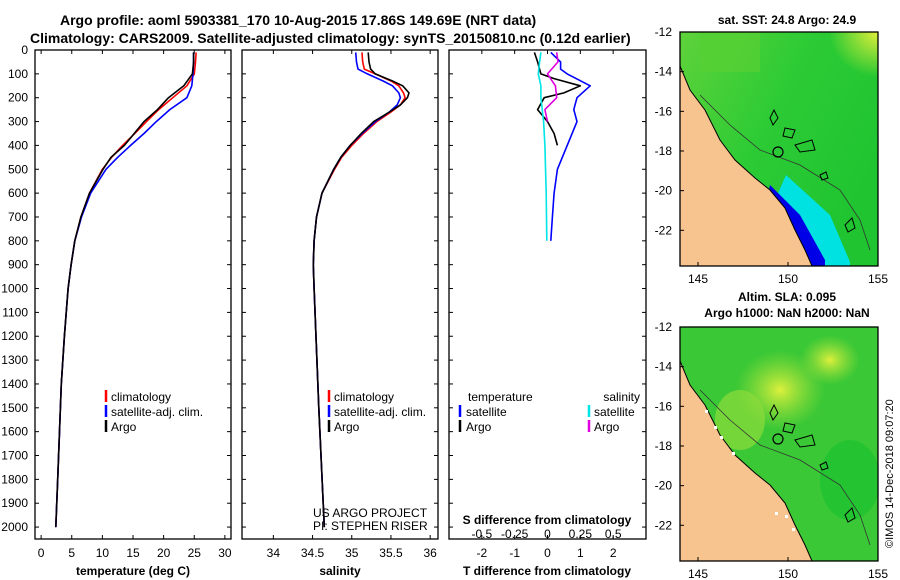 The height and width of the screenshot is (580, 900). What do you see at coordinates (500, 397) in the screenshot?
I see `legend-title-temperature: temperature` at bounding box center [500, 397].